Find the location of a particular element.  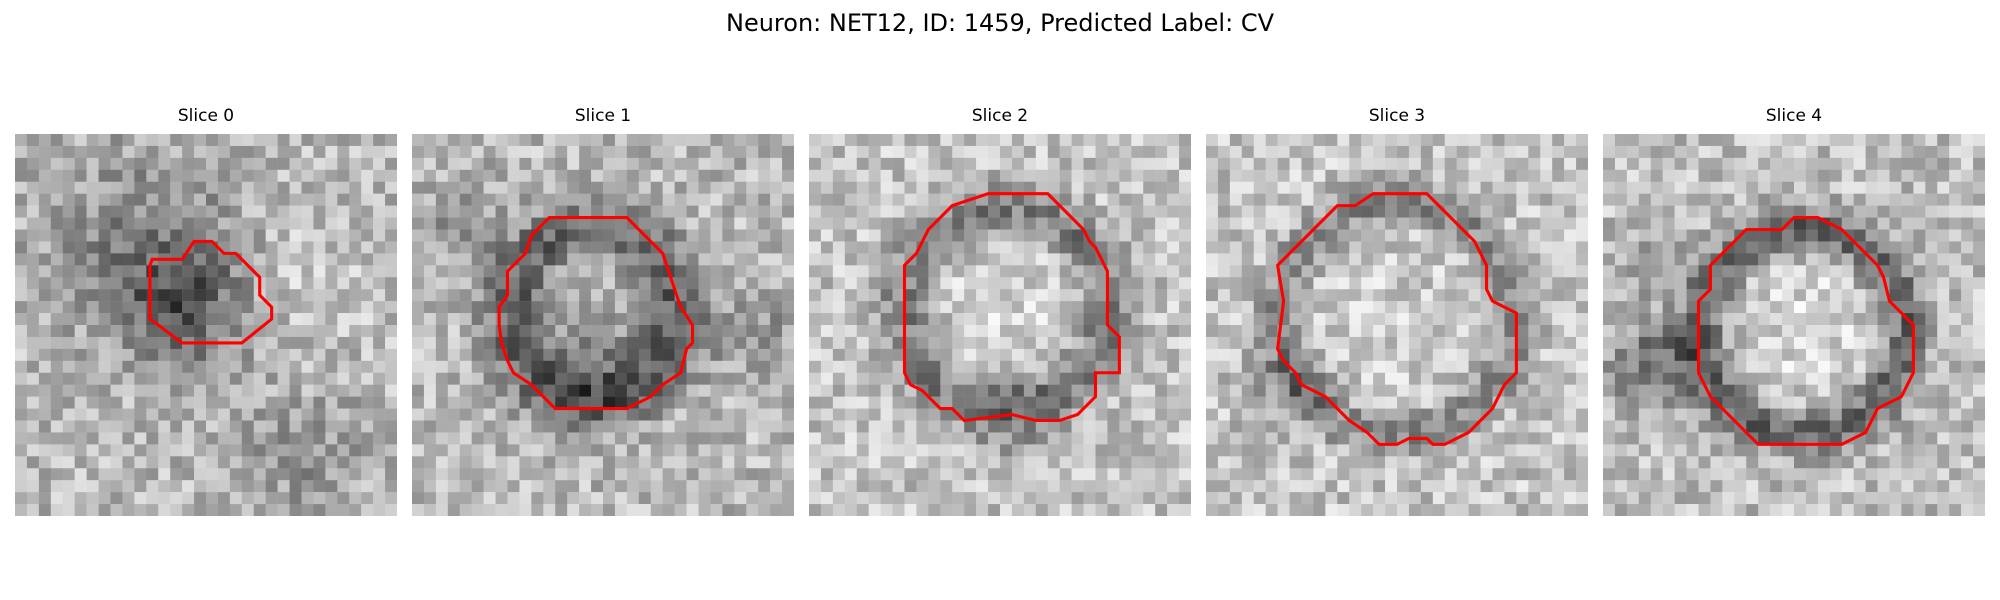

slice-title-0: Slice 0 is located at coordinates (206, 116).